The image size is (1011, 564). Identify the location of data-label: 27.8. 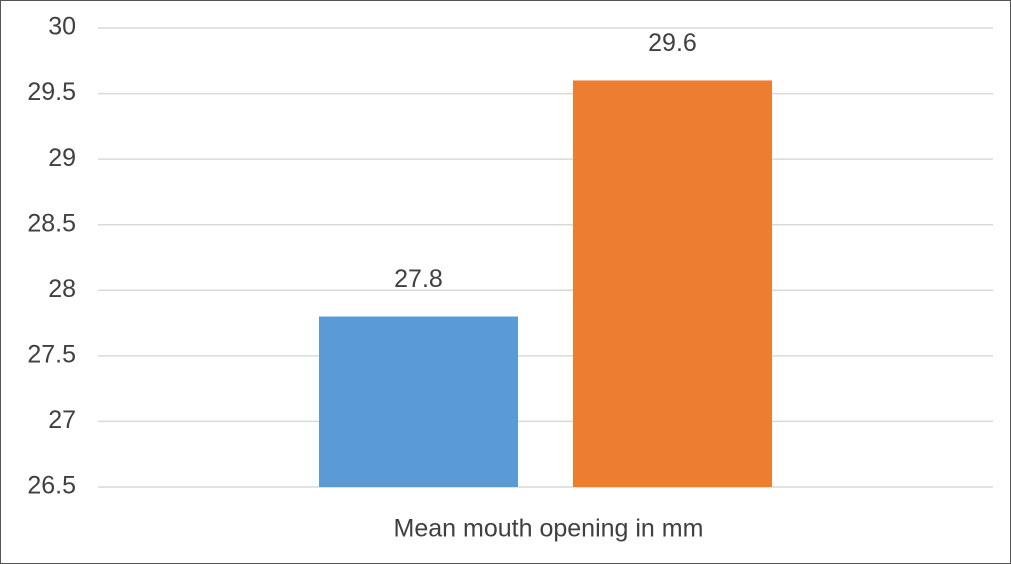
(418, 279).